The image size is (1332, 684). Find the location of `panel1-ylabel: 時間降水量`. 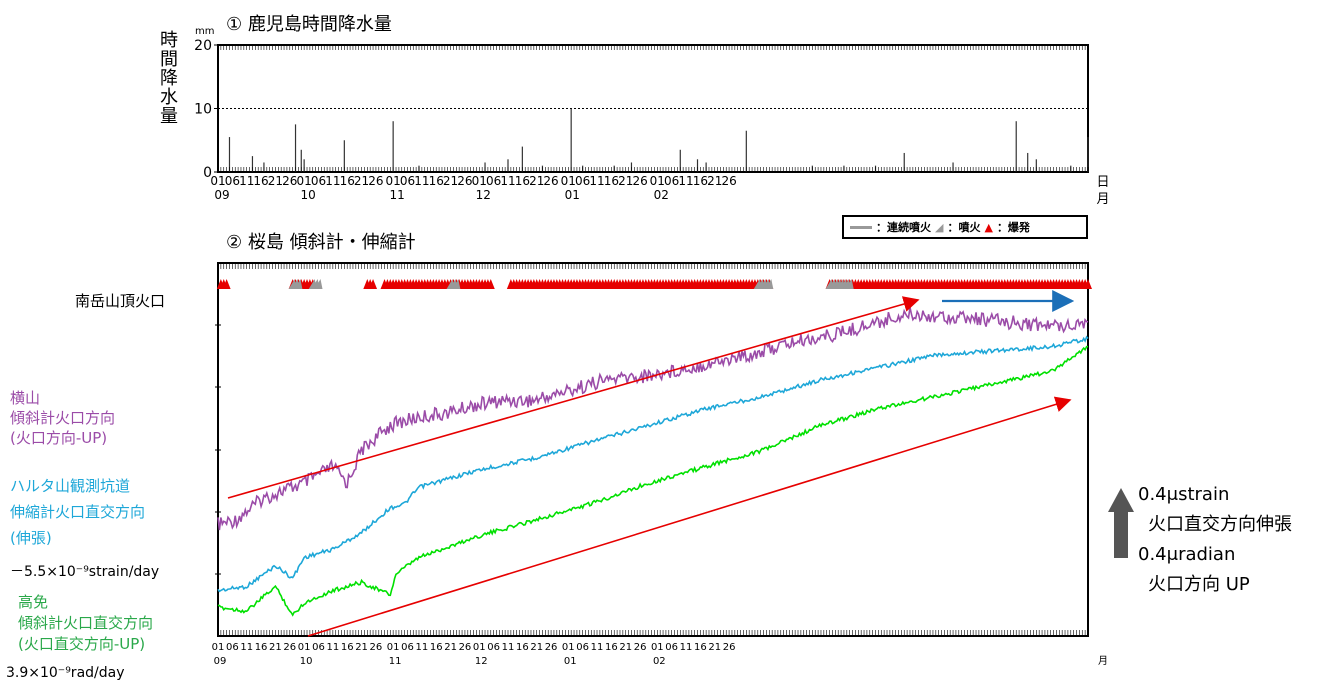

panel1-ylabel: 時間降水量 is located at coordinates (167, 77).